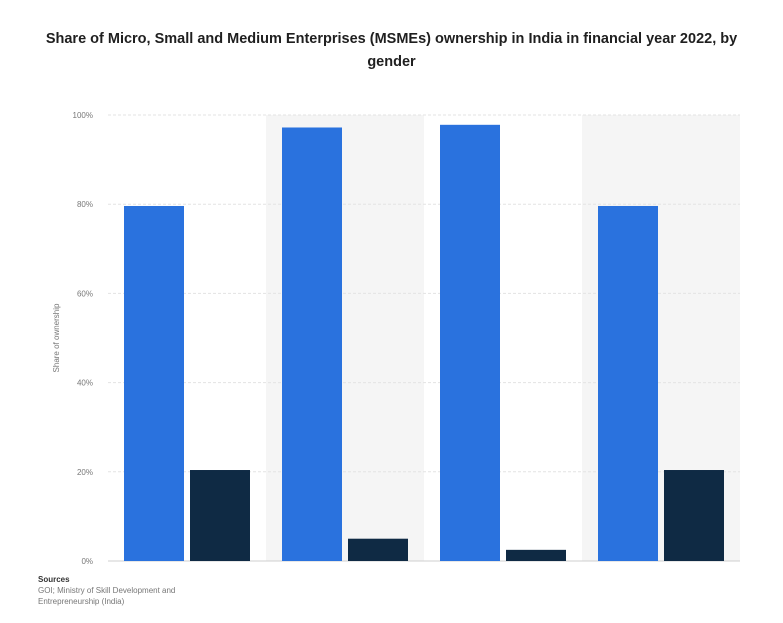 This screenshot has width=783, height=623. I want to click on y-tick-label: 0%, so click(87, 561).